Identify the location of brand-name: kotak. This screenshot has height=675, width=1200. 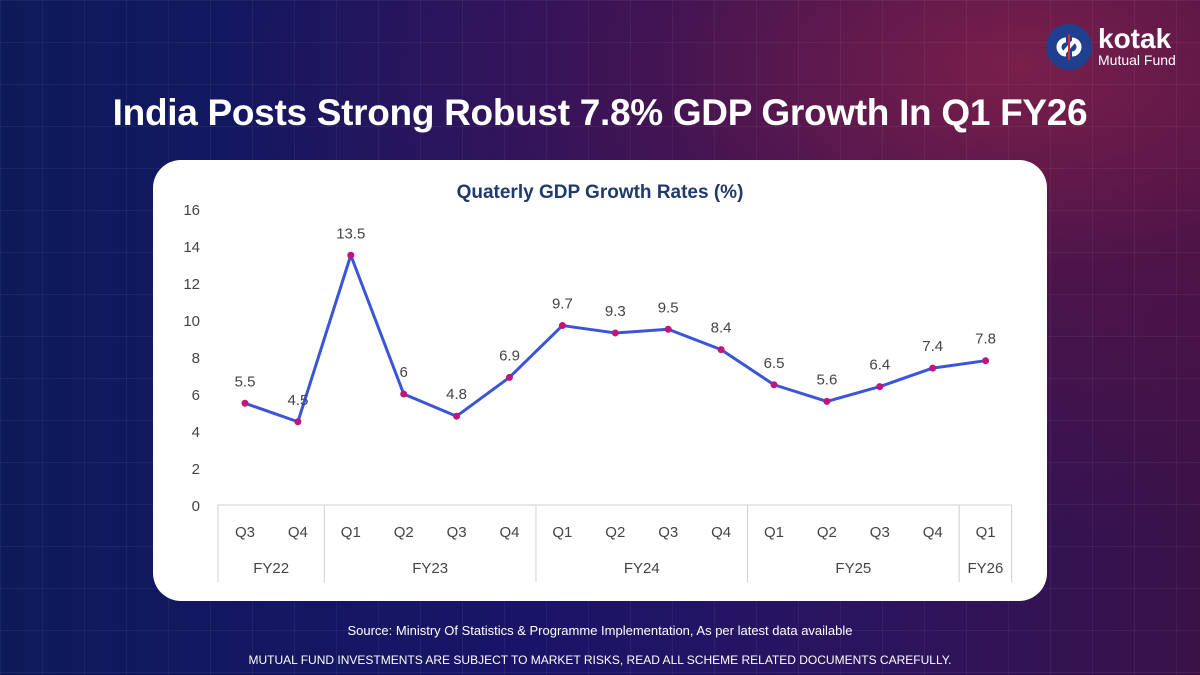
(1135, 38).